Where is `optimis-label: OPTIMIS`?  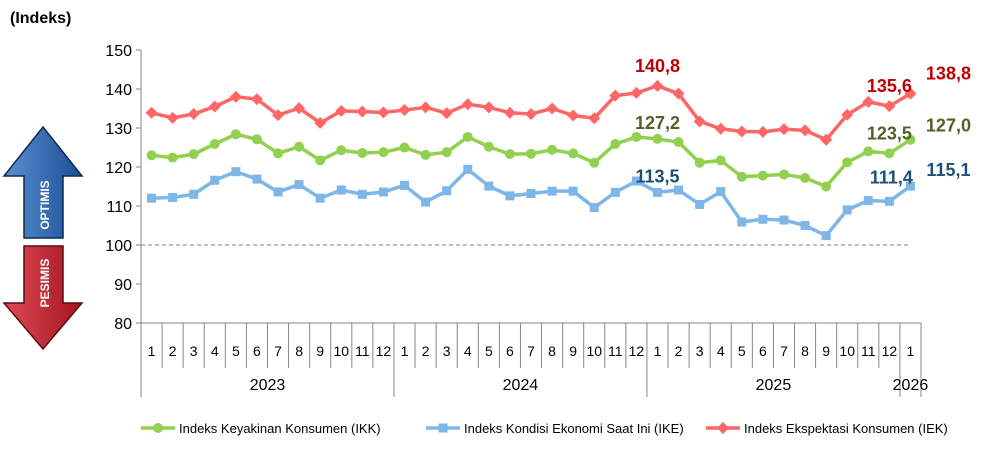 optimis-label: OPTIMIS is located at coordinates (45, 204).